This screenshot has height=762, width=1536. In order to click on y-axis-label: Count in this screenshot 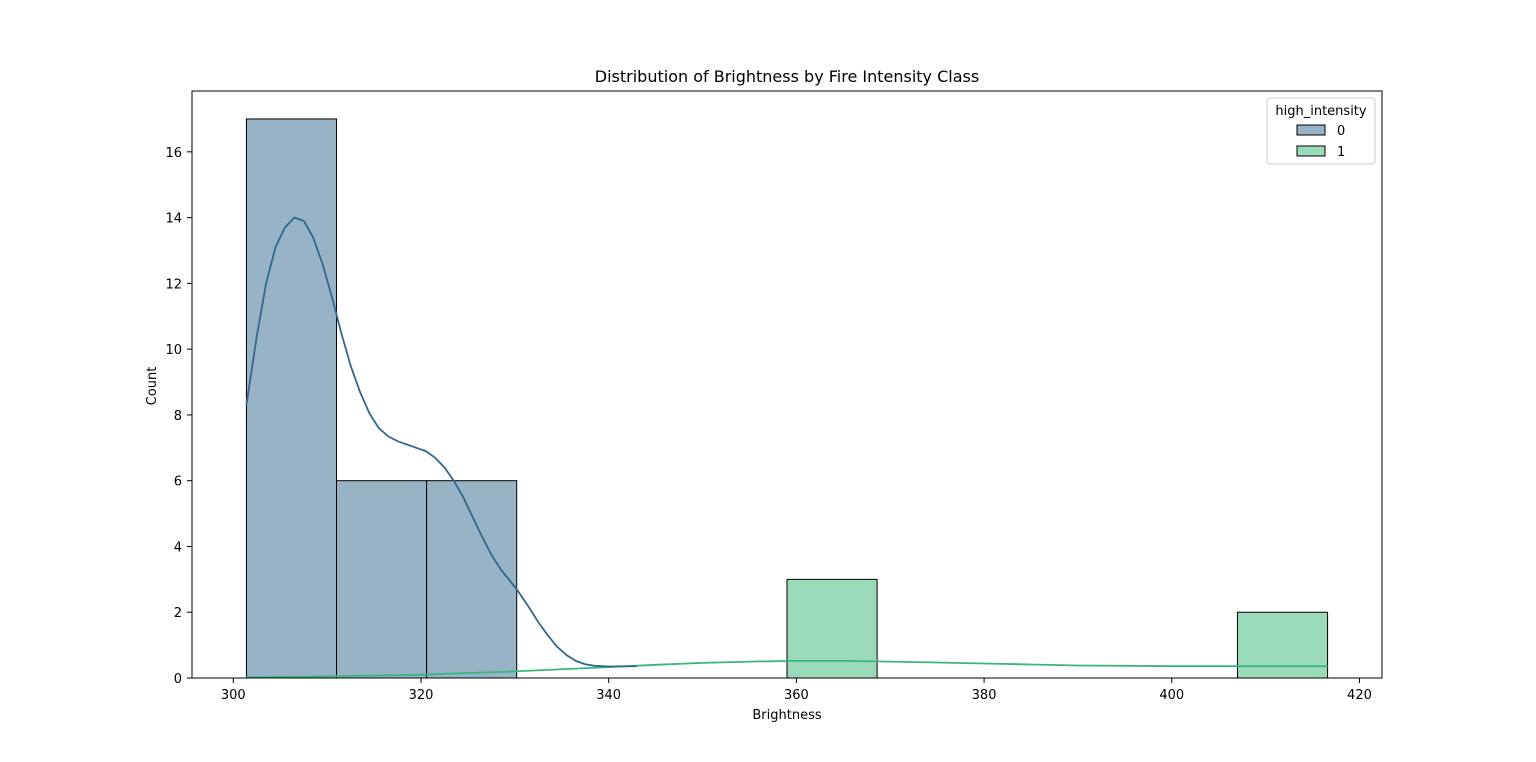, I will do `click(152, 386)`.